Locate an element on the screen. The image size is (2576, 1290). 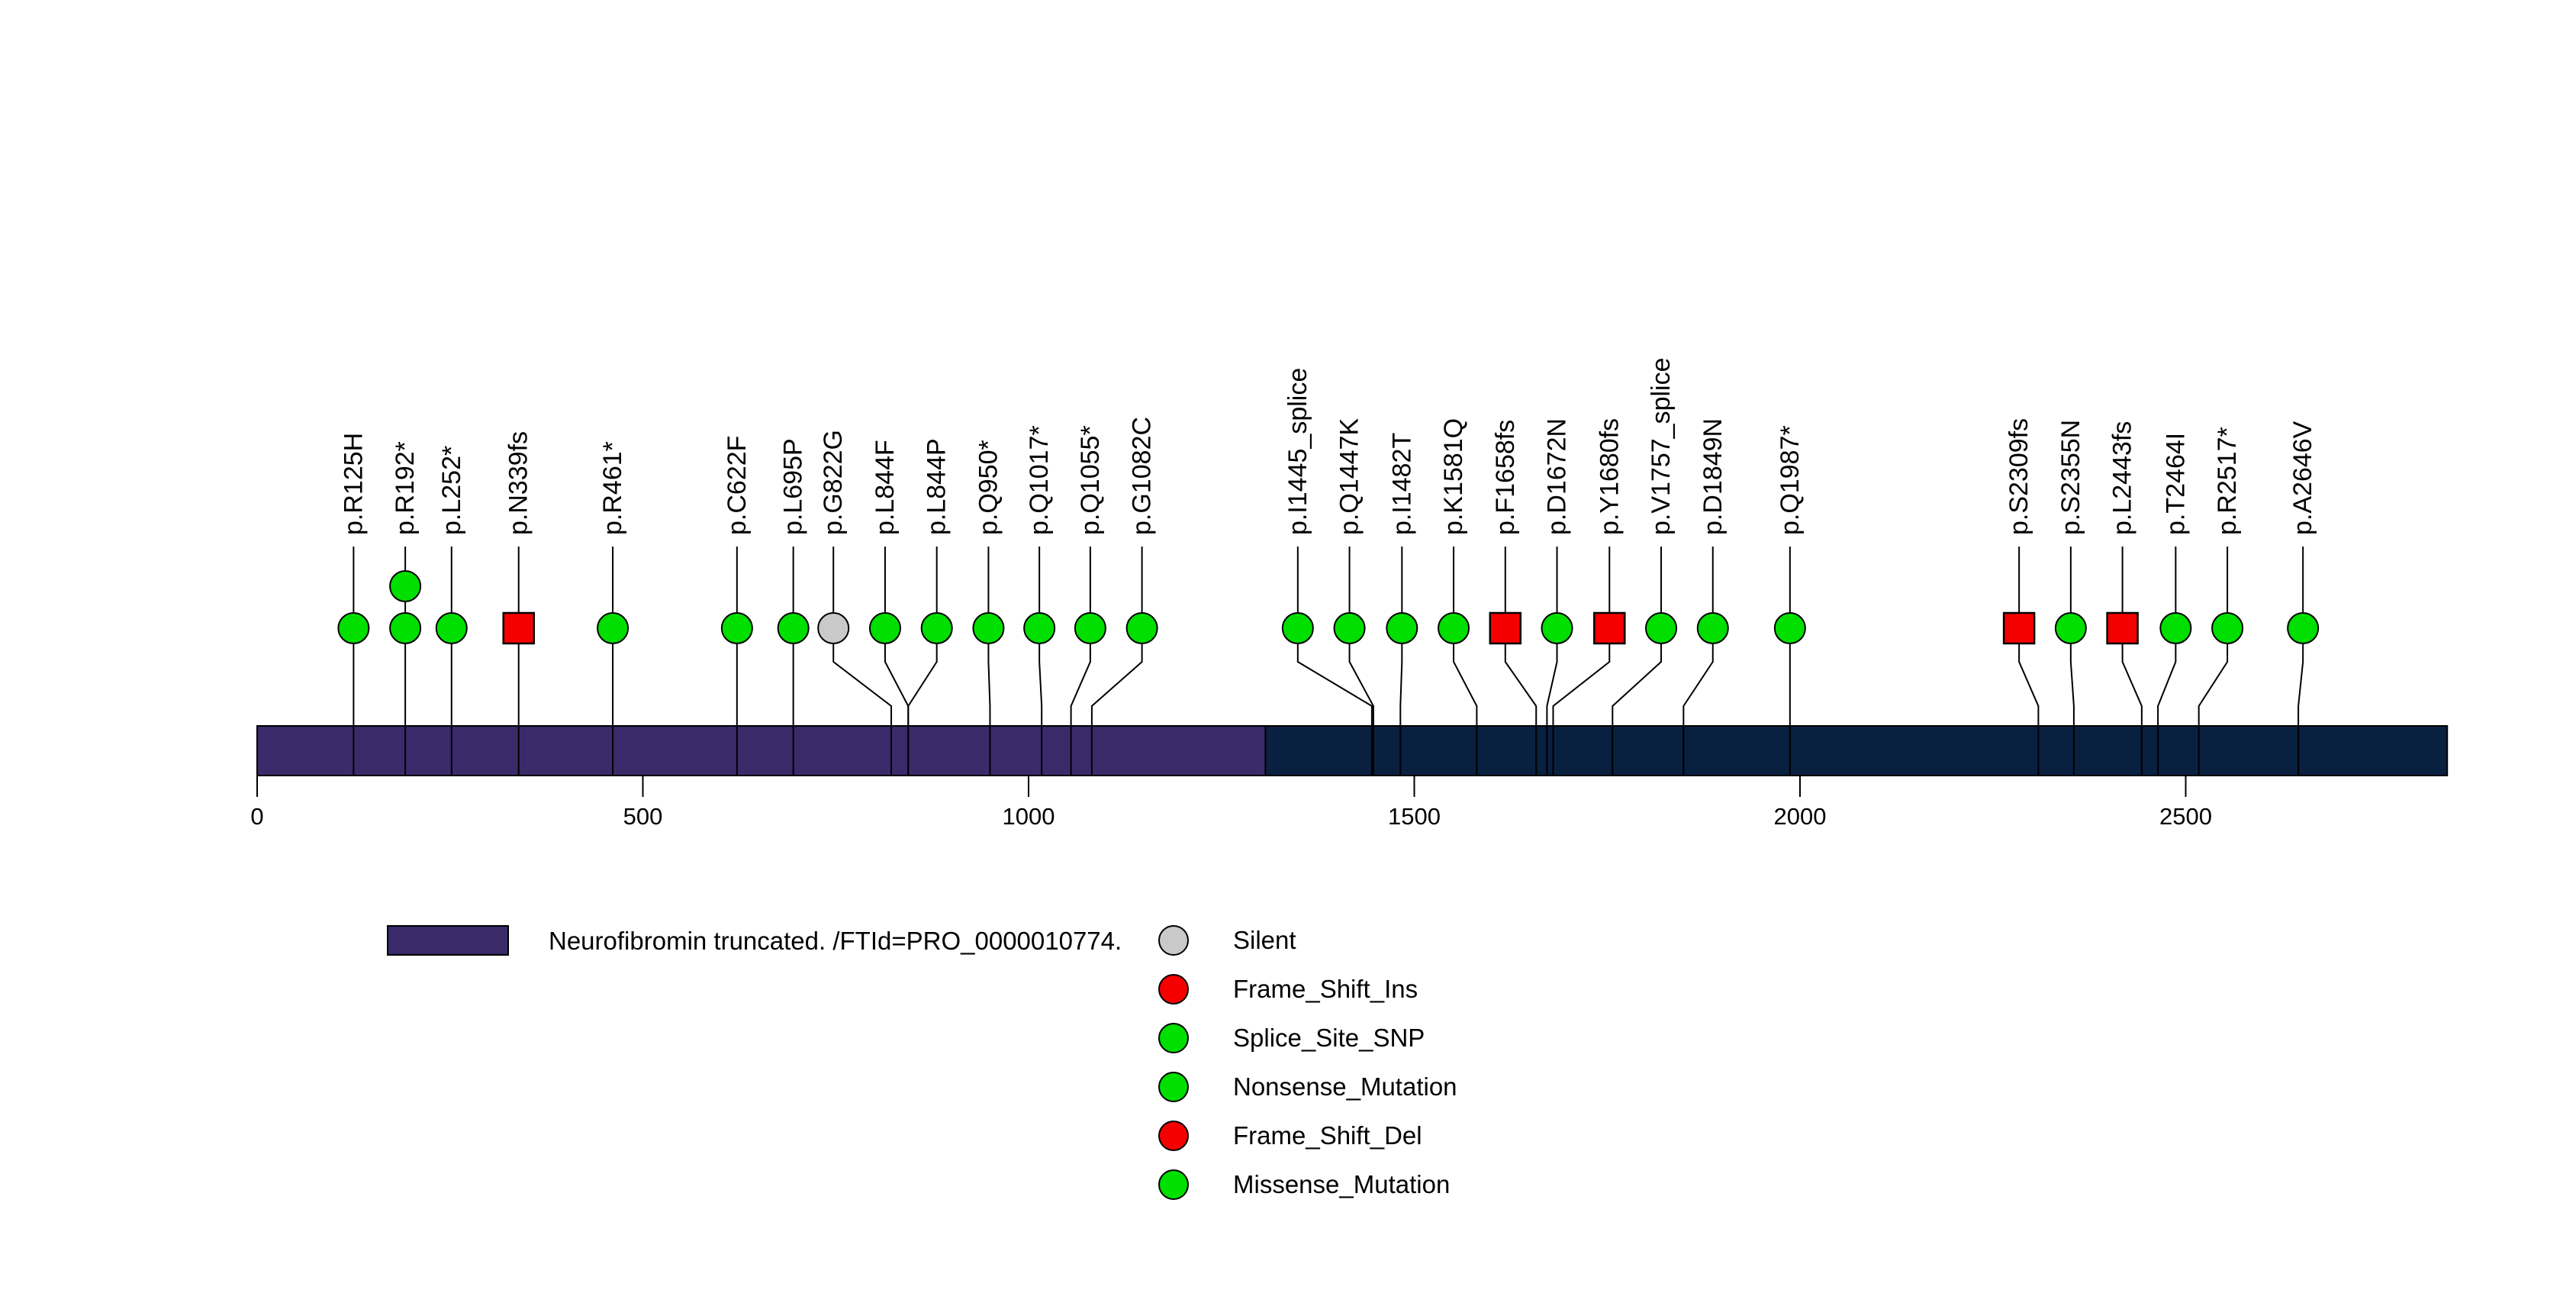
mutation-label: p.N339fs is located at coordinates (518, 483).